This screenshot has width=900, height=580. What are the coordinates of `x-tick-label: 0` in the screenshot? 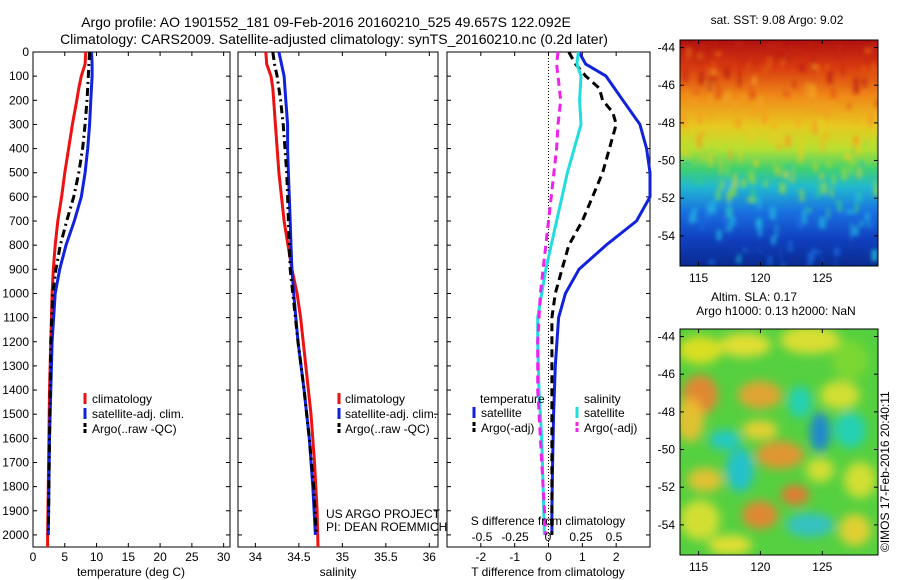 It's located at (548, 557).